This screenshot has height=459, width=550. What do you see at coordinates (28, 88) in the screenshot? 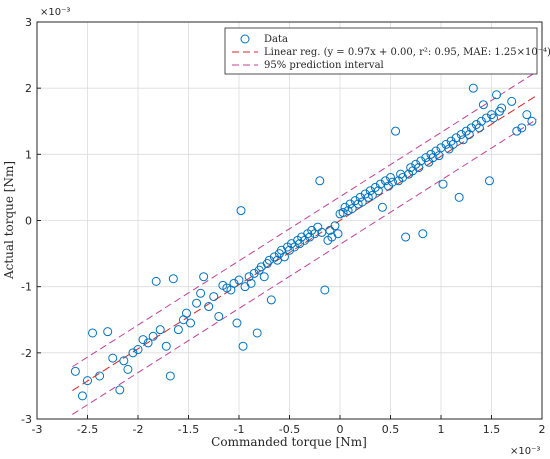
I see `y-tick-label: 2` at bounding box center [28, 88].